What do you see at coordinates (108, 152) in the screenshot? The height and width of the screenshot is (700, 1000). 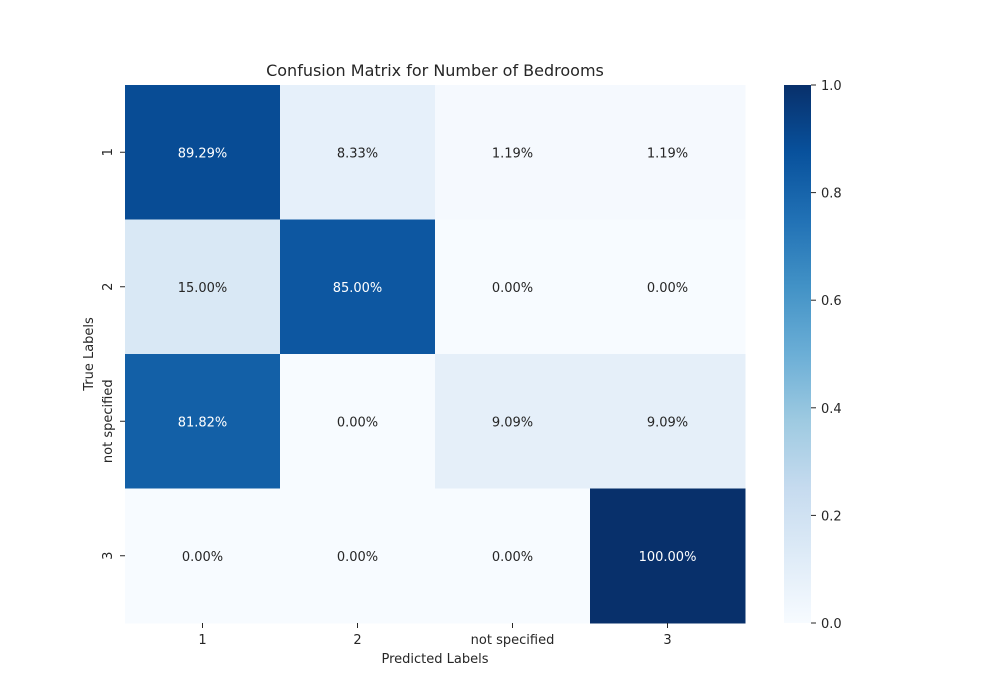 I see `y-tick-label: 1` at bounding box center [108, 152].